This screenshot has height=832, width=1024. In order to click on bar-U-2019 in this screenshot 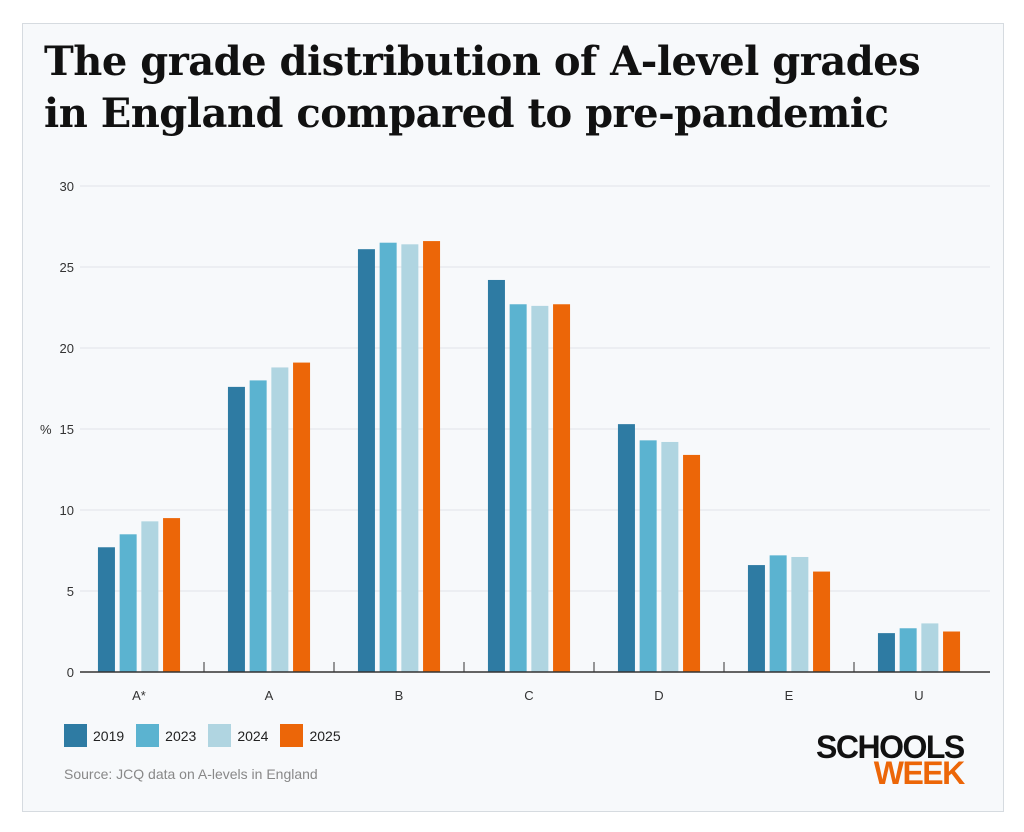, I will do `click(886, 652)`.